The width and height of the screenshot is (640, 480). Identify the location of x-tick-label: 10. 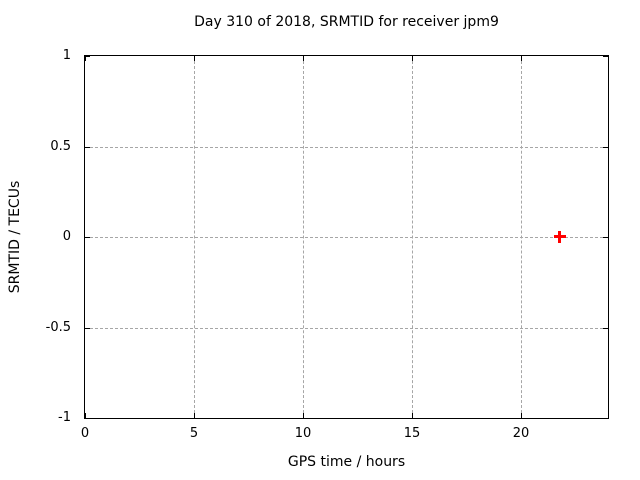
(303, 433).